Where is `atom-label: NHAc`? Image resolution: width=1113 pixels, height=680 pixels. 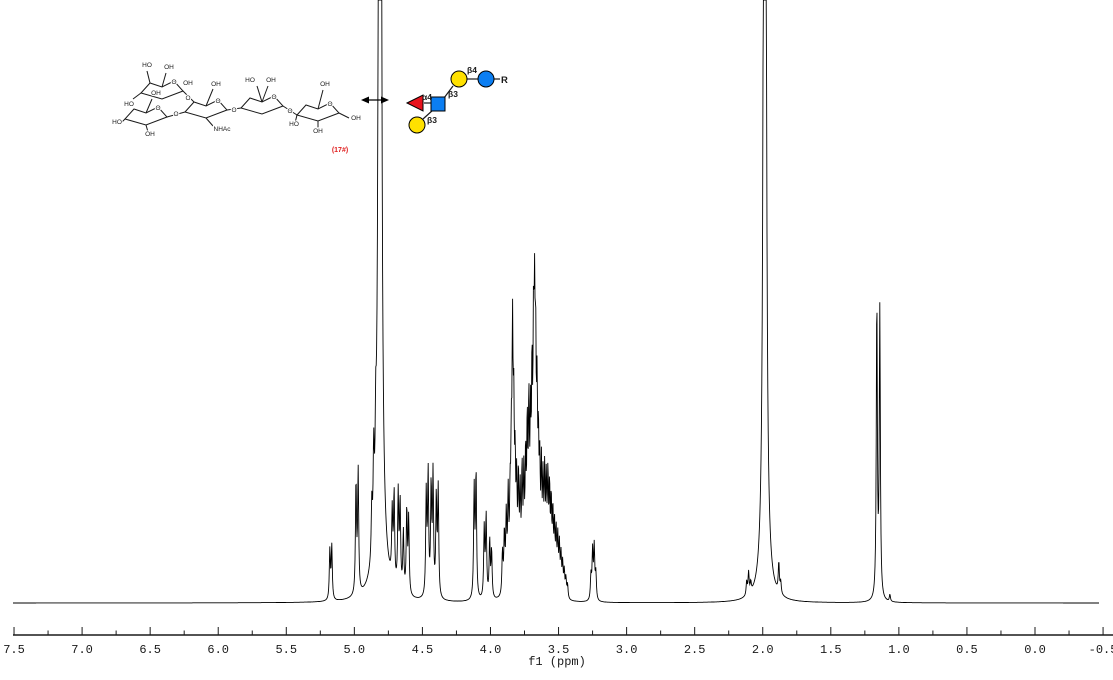
atom-label: NHAc is located at coordinates (223, 129).